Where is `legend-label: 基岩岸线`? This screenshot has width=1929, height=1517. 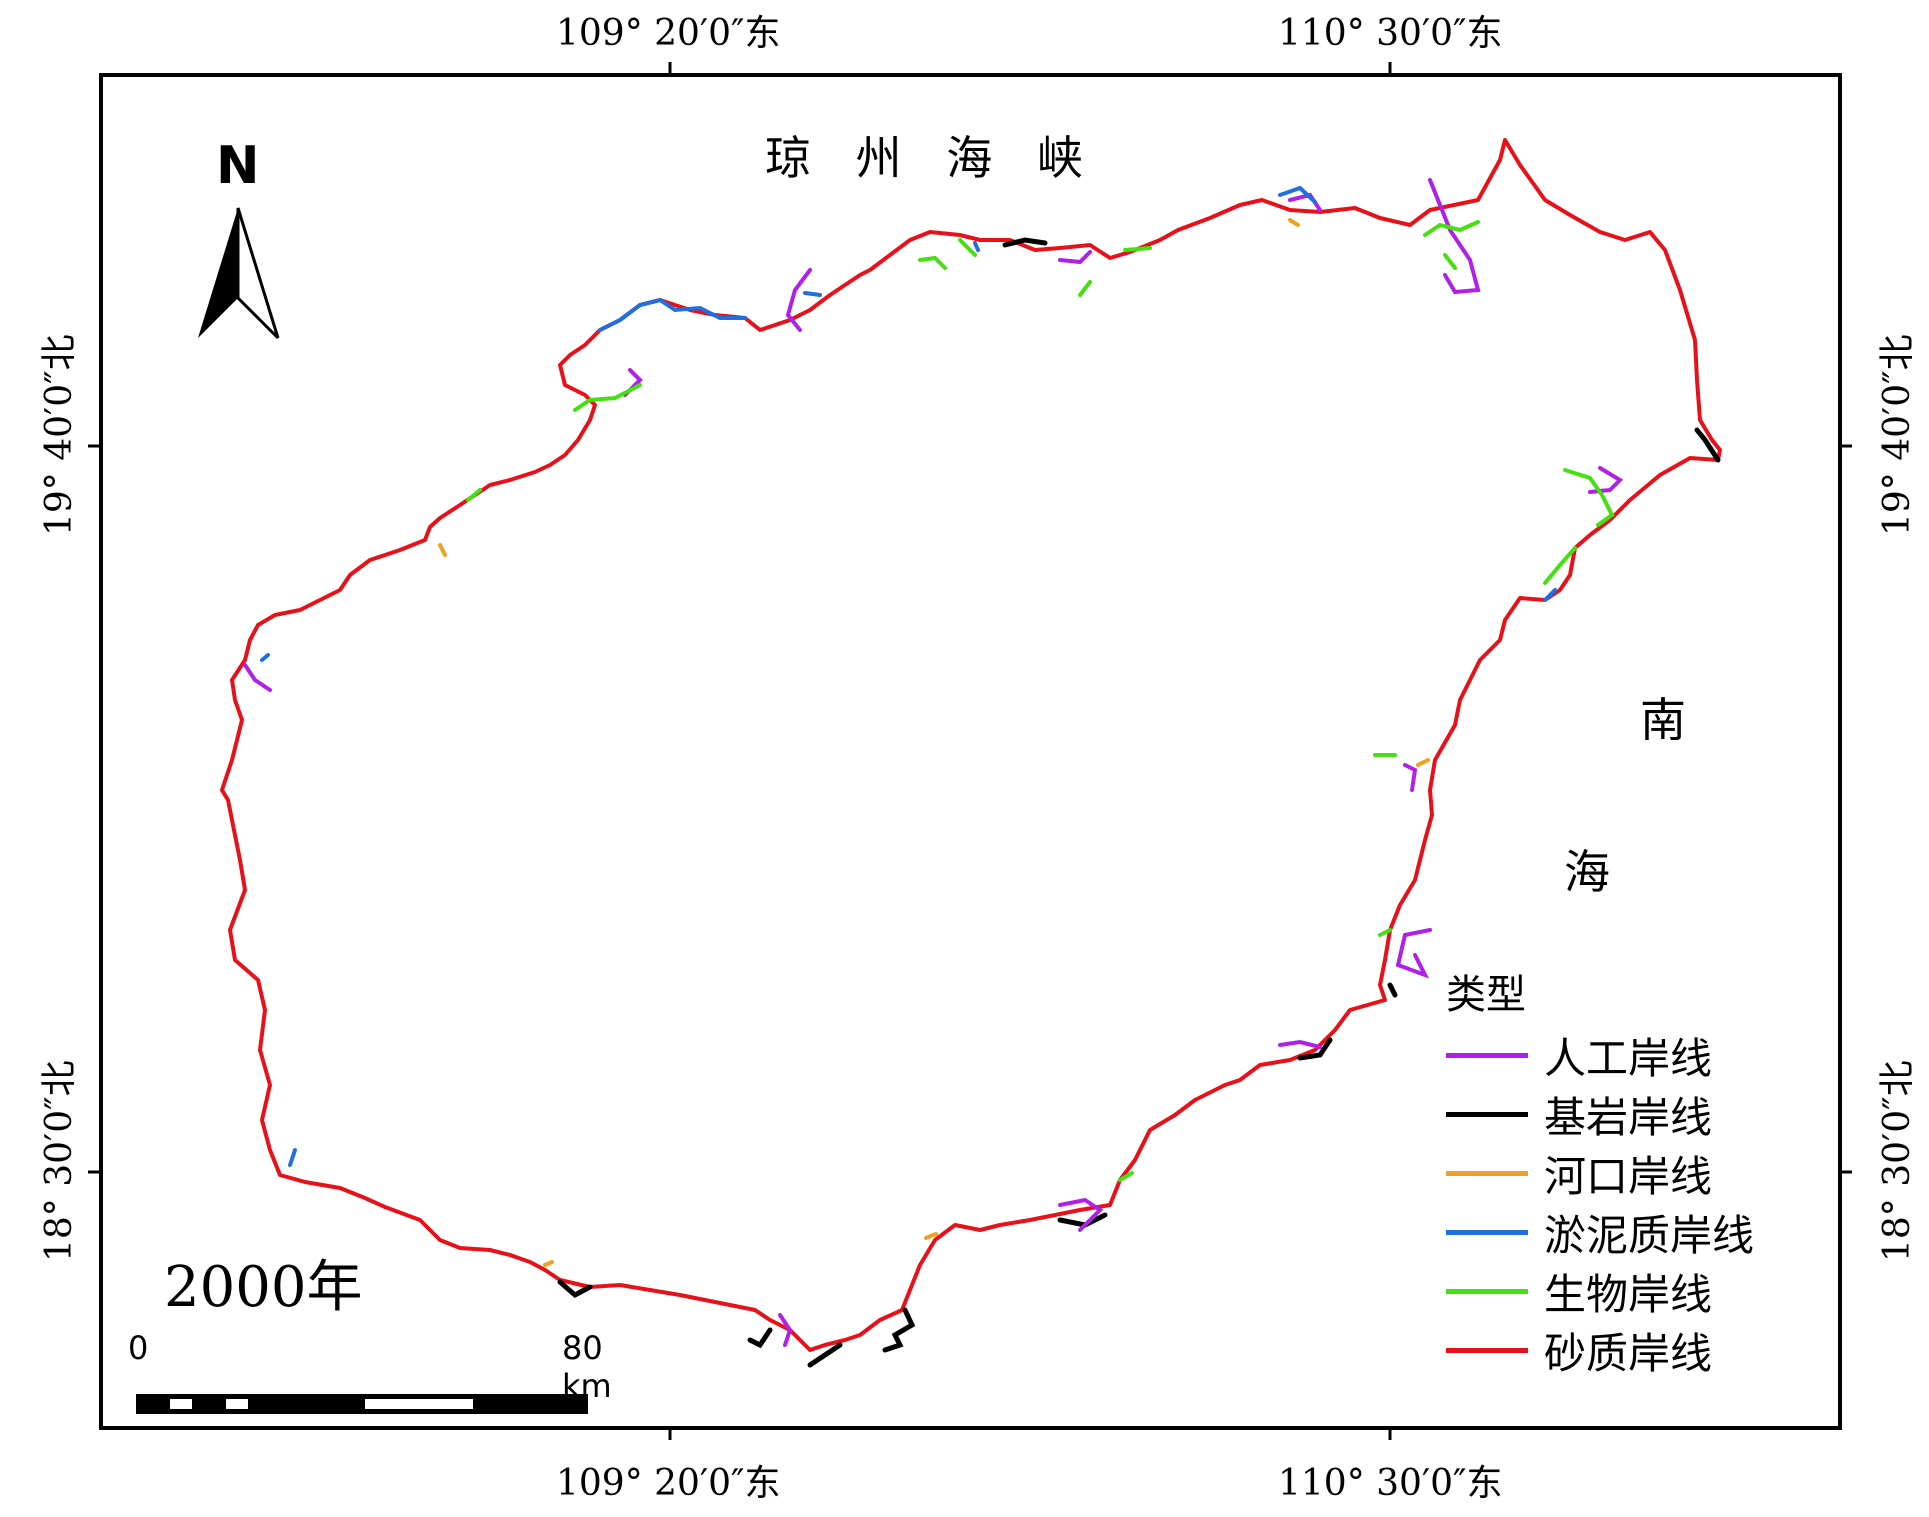 legend-label: 基岩岸线 is located at coordinates (1628, 1117).